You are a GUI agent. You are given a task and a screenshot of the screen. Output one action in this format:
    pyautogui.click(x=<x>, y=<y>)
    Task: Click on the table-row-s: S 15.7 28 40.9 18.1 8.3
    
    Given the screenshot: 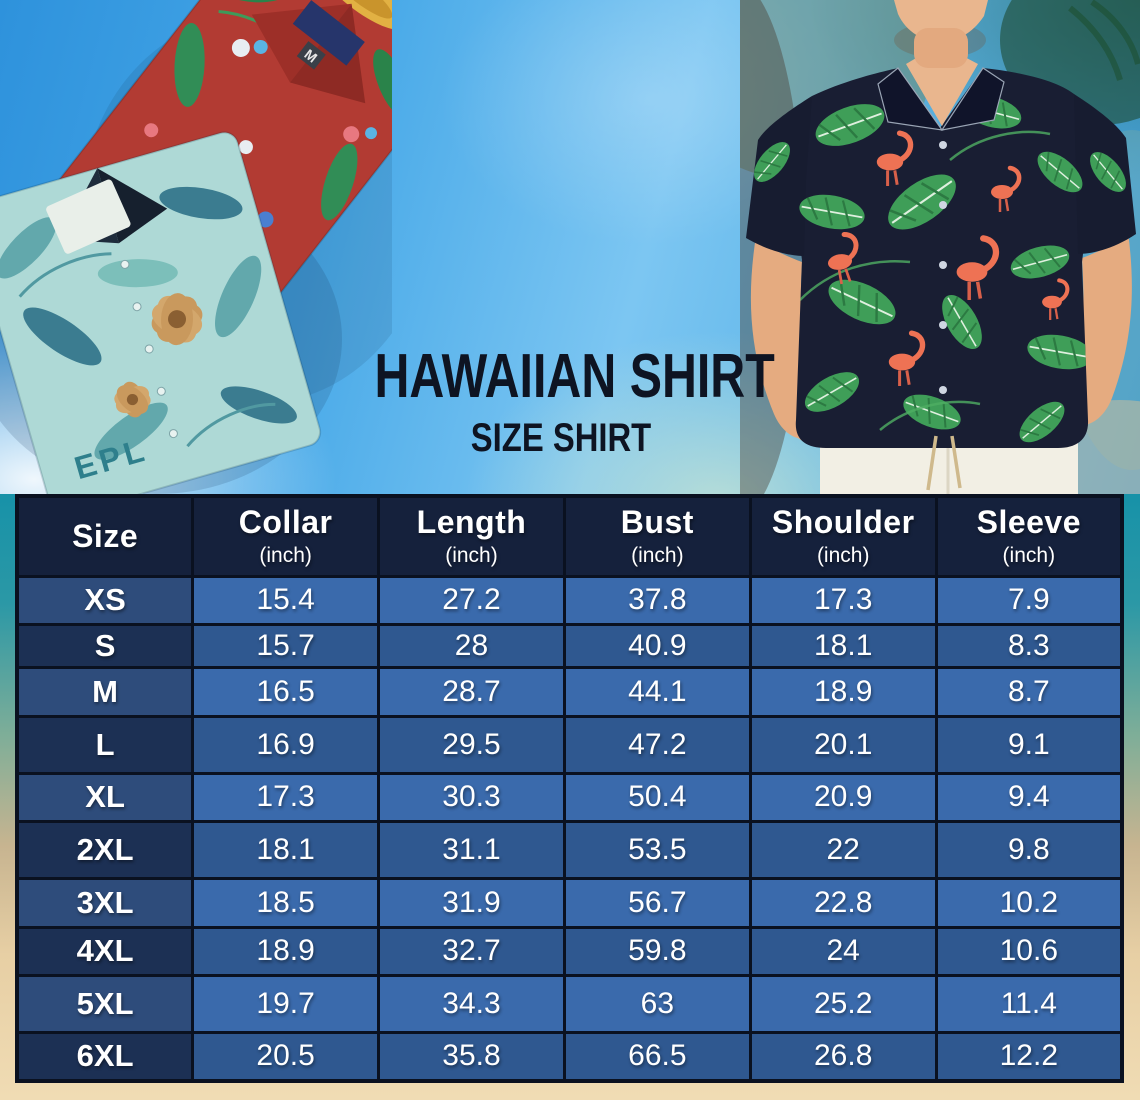 What is the action you would take?
    pyautogui.click(x=569, y=646)
    